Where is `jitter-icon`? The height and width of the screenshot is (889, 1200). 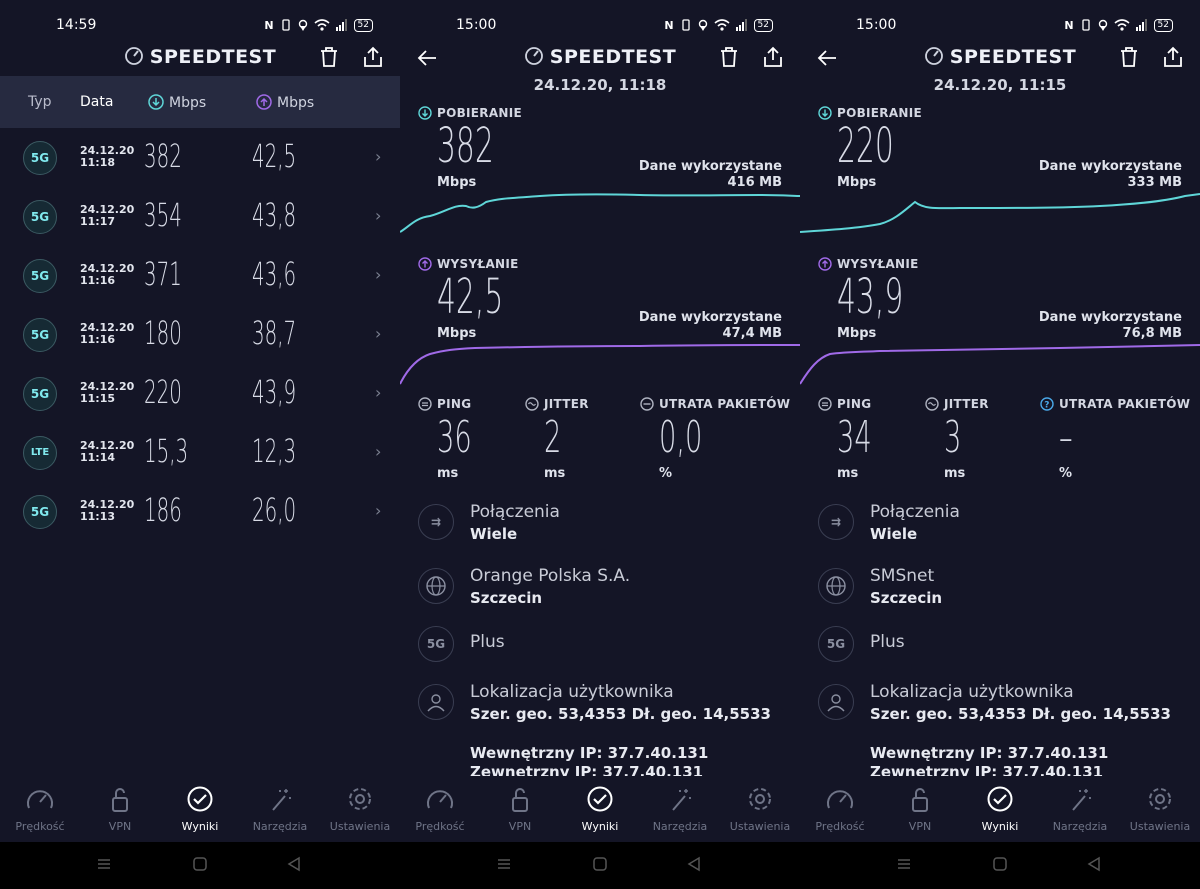
jitter-icon is located at coordinates (532, 405).